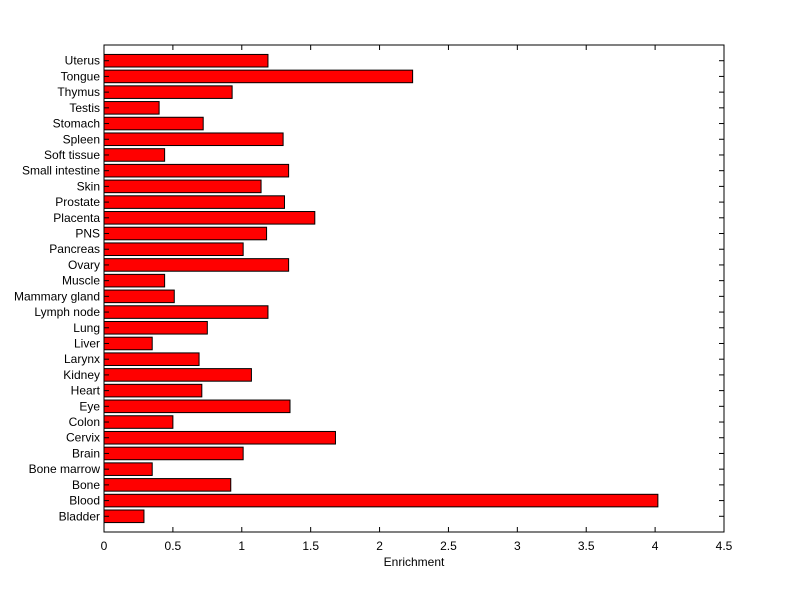  What do you see at coordinates (655, 546) in the screenshot?
I see `x-tick-label: 4` at bounding box center [655, 546].